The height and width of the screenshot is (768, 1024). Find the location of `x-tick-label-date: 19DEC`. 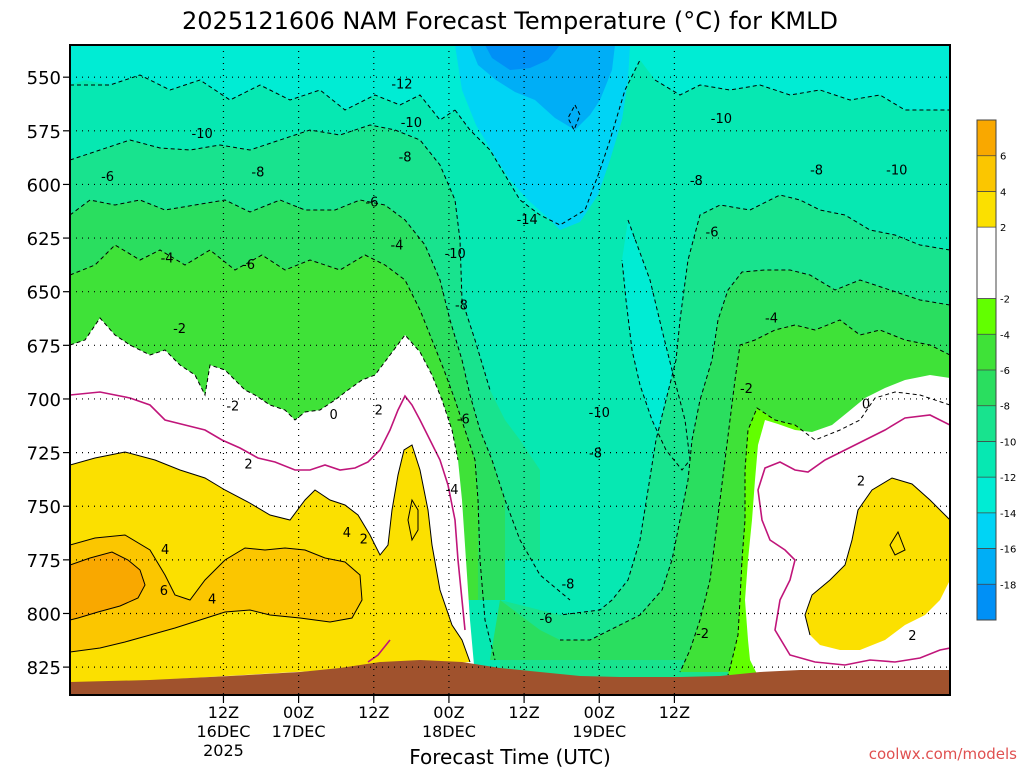

x-tick-label-date: 19DEC is located at coordinates (599, 731).